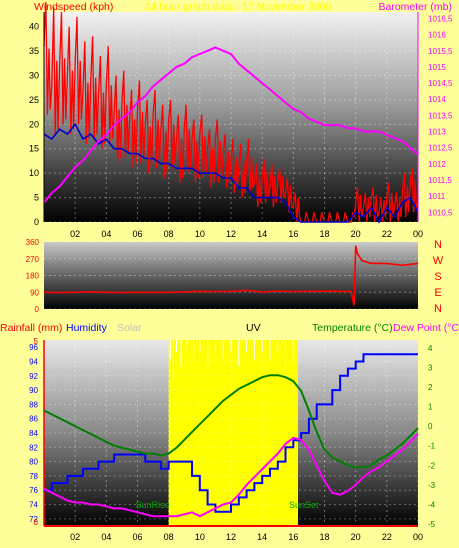 This screenshot has height=548, width=459. Describe the element at coordinates (430, 348) in the screenshot. I see `temp-y-tick-label: 4` at that location.